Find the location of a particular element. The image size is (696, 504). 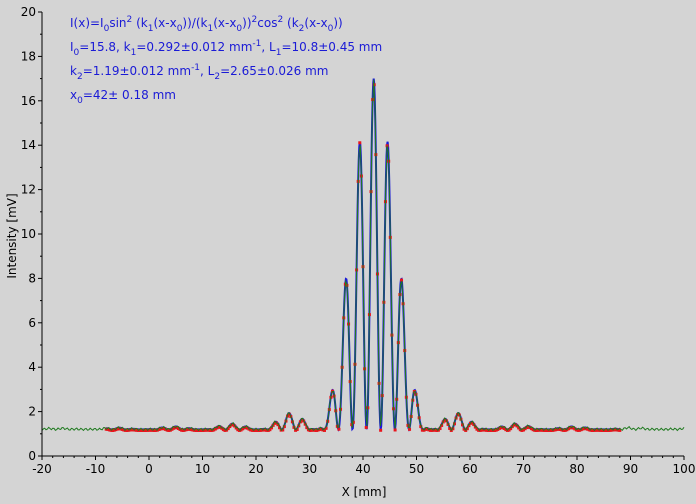

x-tick-label: 60 is located at coordinates (469, 469).